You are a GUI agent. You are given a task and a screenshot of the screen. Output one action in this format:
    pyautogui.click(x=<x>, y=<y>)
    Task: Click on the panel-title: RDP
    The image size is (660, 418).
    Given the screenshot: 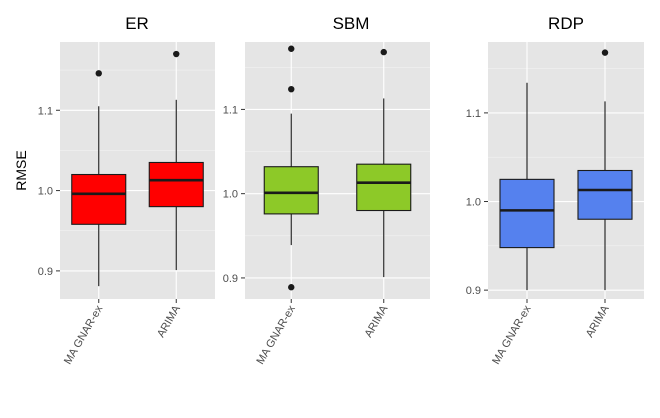 What is the action you would take?
    pyautogui.click(x=566, y=23)
    